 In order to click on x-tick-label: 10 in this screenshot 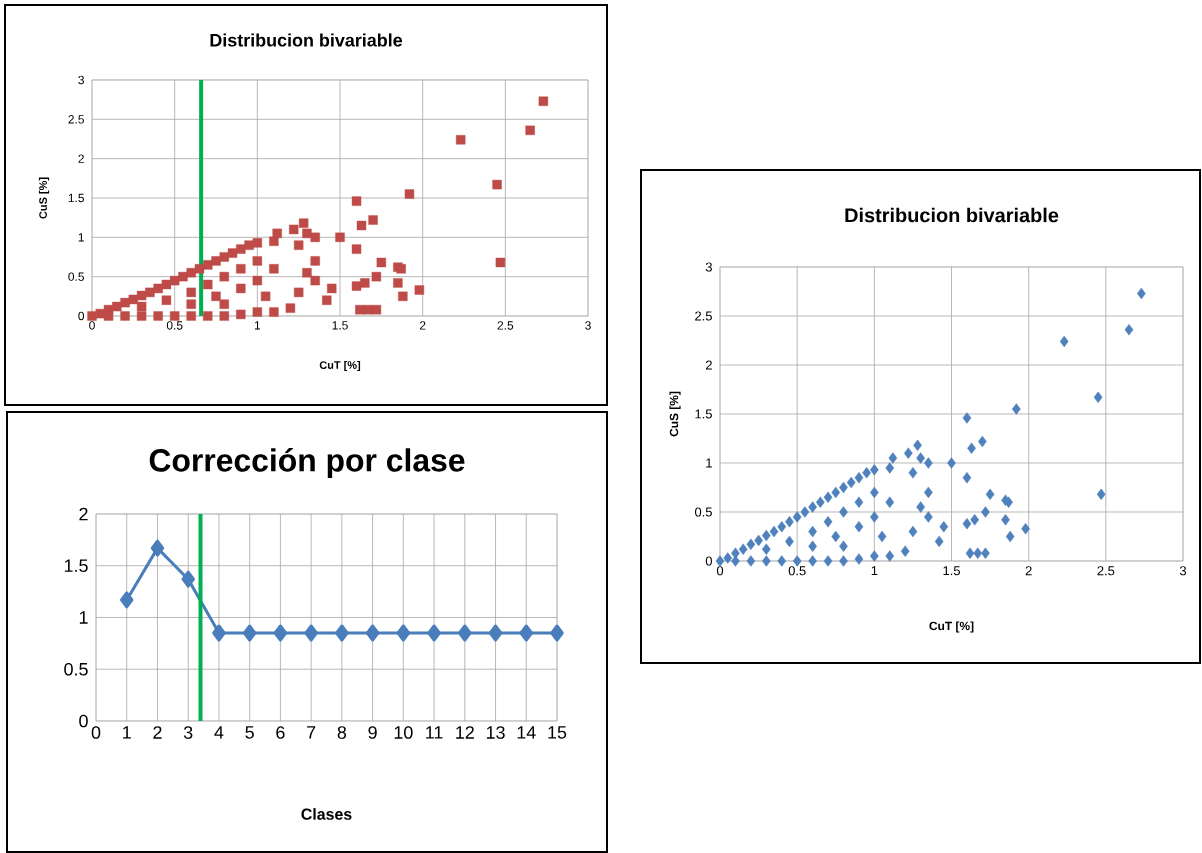, I will do `click(403, 732)`.